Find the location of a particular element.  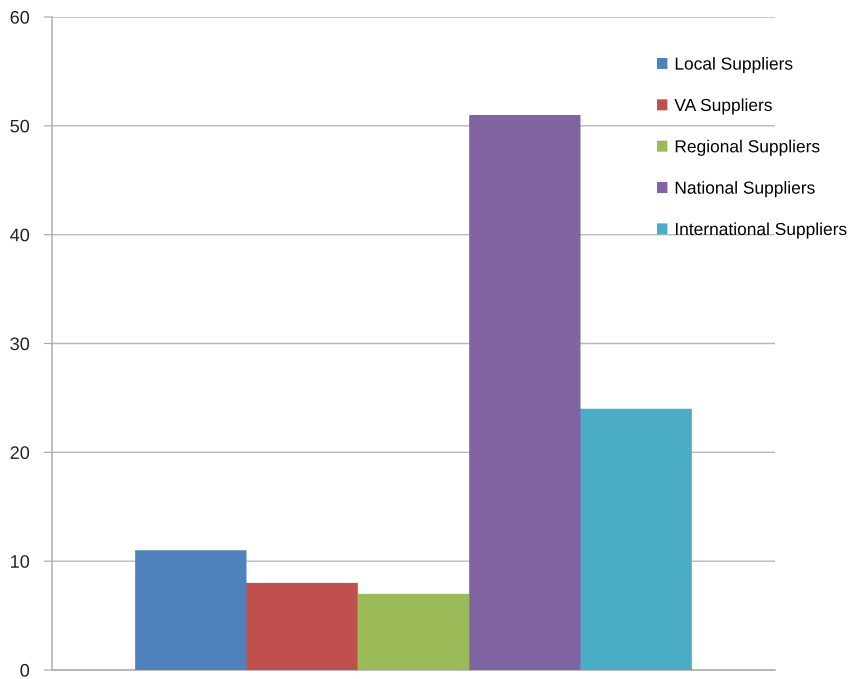

legend-label: VA Suppliers is located at coordinates (723, 106).